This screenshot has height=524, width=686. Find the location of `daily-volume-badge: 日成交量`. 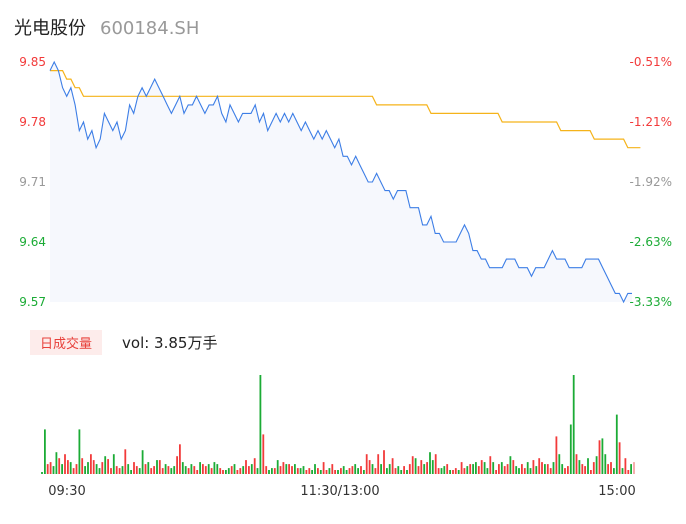

daily-volume-badge: 日成交量 is located at coordinates (66, 342).